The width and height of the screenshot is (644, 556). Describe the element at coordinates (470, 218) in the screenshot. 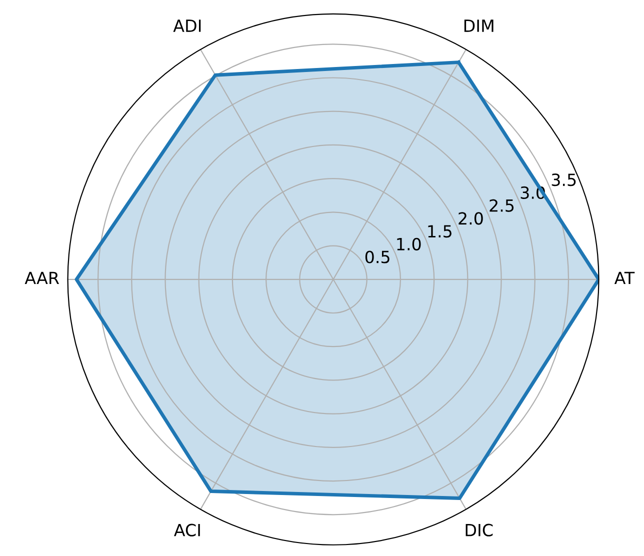

I see `y-tick-label: 2.0` at that location.